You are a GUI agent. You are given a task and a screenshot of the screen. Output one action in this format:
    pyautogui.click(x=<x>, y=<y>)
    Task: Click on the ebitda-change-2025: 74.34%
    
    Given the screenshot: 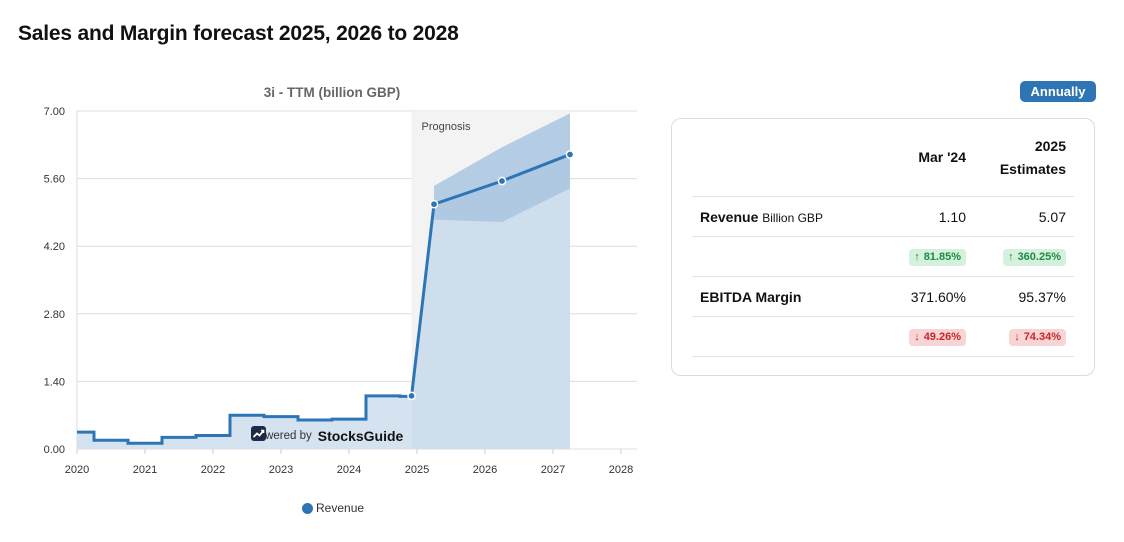 What is the action you would take?
    pyautogui.click(x=1042, y=337)
    